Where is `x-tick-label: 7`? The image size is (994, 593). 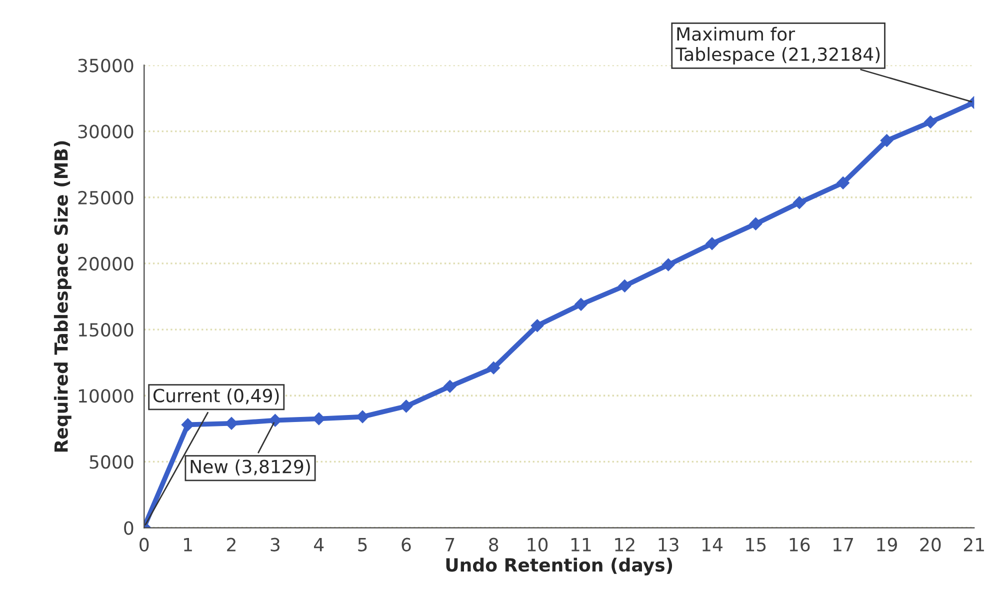 x-tick-label: 7 is located at coordinates (450, 545).